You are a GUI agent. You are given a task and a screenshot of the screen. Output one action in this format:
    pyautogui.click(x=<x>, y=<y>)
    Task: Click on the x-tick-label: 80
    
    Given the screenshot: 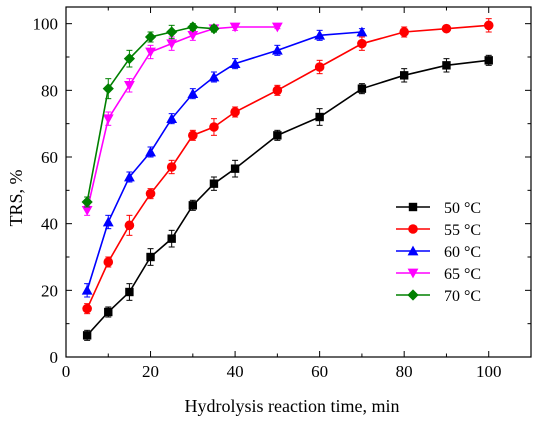 What is the action you would take?
    pyautogui.click(x=404, y=371)
    